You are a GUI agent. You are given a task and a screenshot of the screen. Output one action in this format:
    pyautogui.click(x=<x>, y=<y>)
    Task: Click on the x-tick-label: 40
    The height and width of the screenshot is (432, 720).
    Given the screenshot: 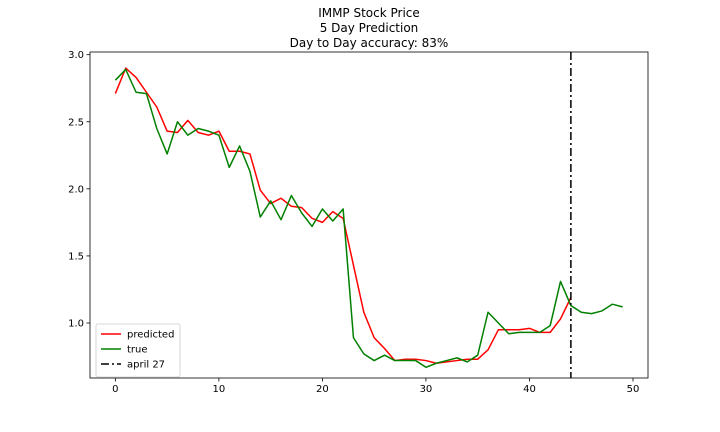 What is the action you would take?
    pyautogui.click(x=529, y=389)
    